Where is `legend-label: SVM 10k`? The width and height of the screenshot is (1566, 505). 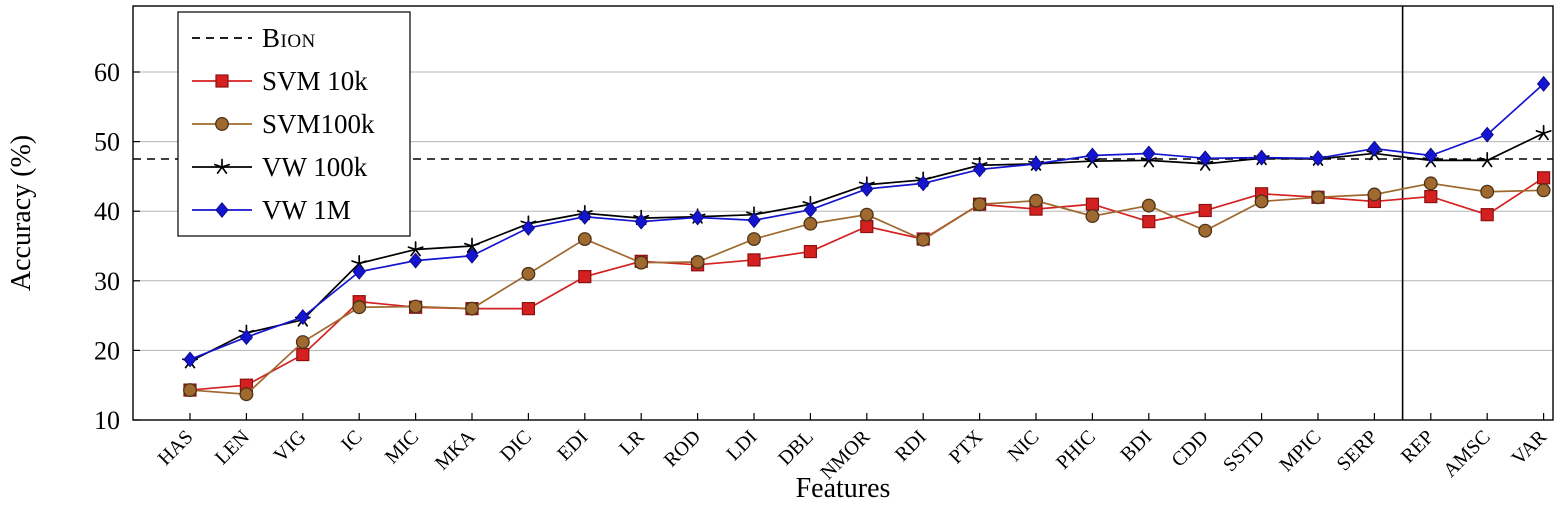
legend-label: SVM 10k is located at coordinates (315, 81).